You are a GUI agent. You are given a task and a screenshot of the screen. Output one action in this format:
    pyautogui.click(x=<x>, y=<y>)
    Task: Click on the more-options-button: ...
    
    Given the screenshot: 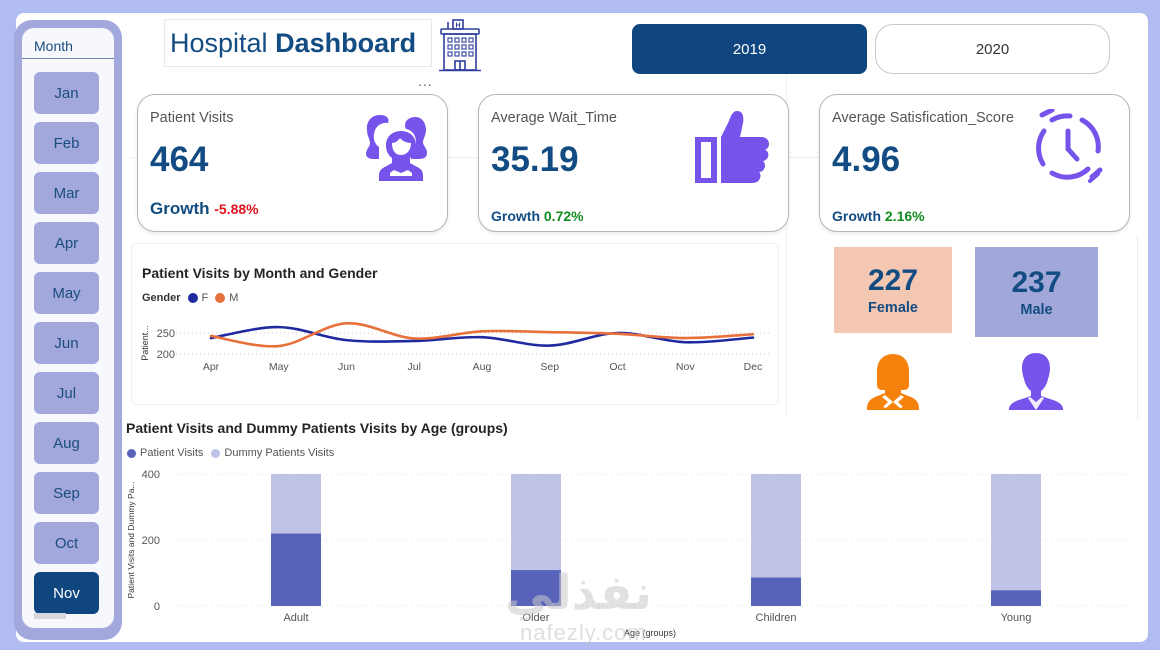 What is the action you would take?
    pyautogui.click(x=425, y=81)
    